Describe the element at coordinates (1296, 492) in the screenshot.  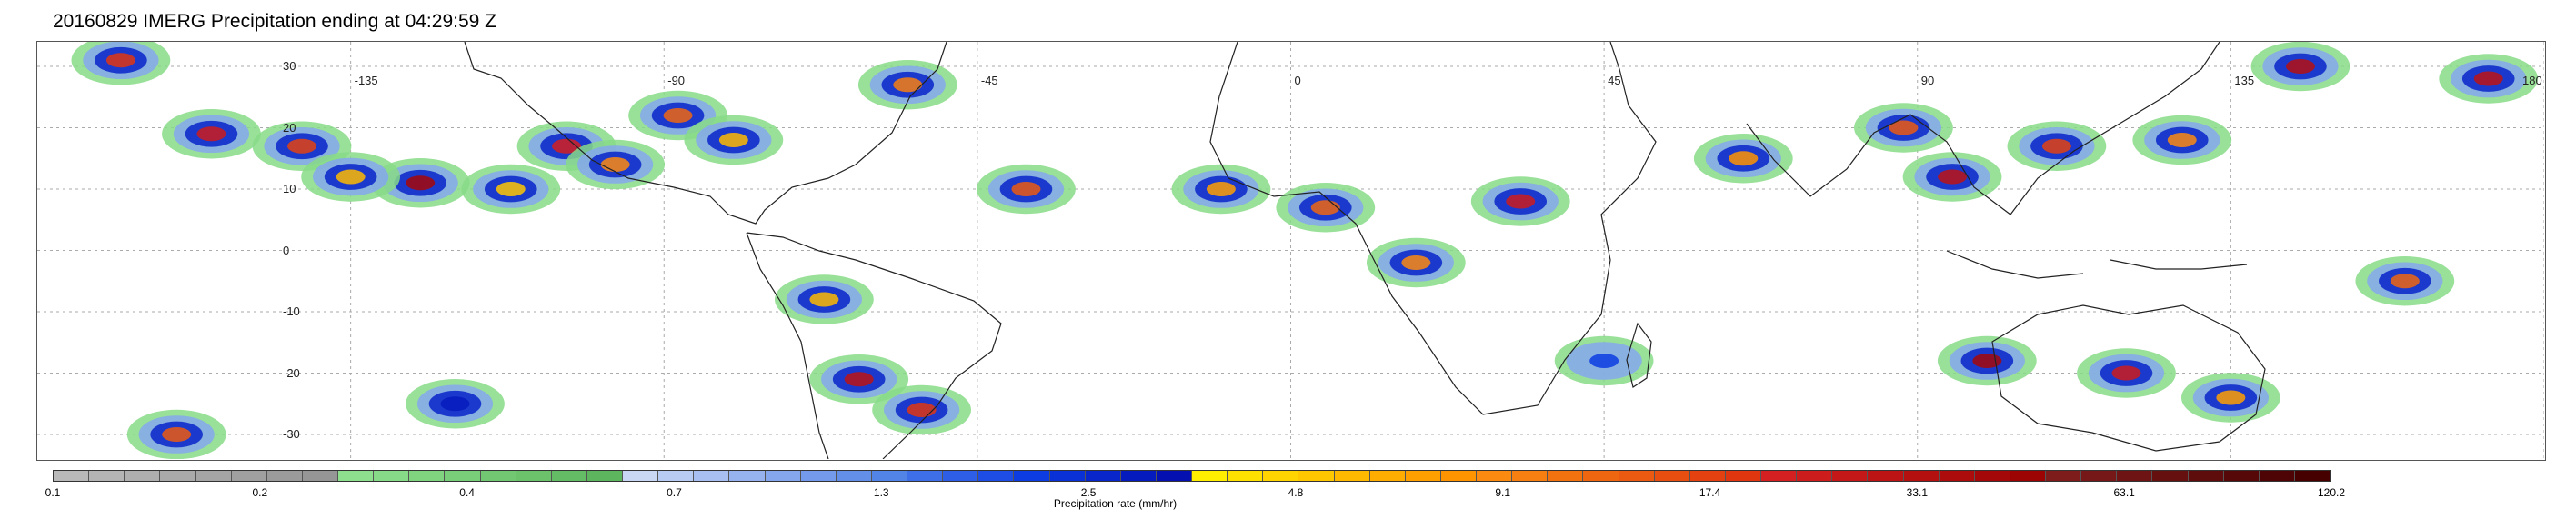
I see `colorbar-label: 4.8` at that location.